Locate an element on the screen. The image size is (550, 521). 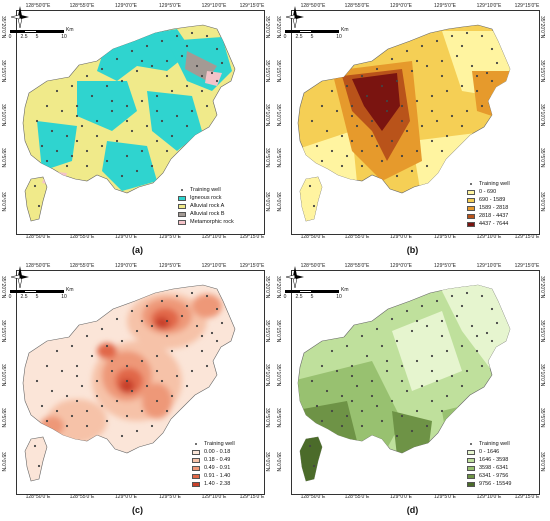
longitude-tick-label: 129°15'0"E is located at coordinates (527, 266).